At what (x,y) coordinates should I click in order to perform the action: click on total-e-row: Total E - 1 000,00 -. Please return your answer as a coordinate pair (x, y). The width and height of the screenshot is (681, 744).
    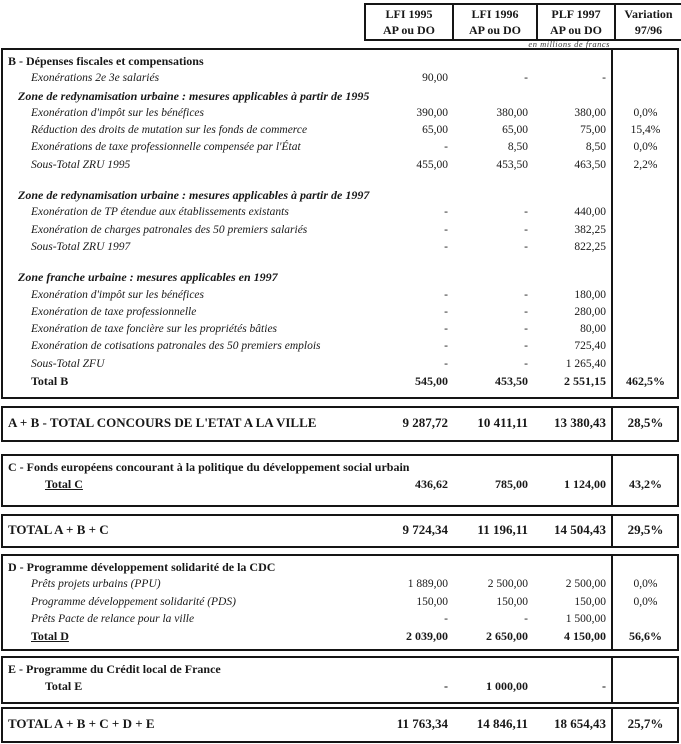
    Looking at the image, I should click on (340, 686).